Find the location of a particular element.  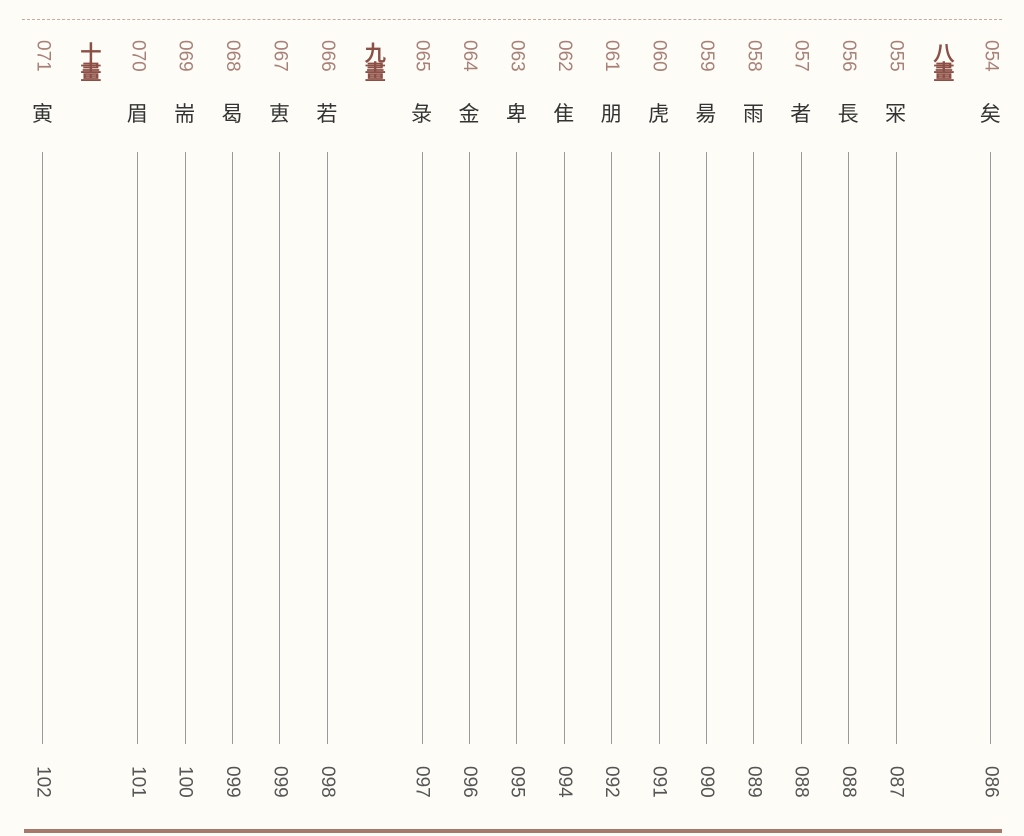

entry-number-text: 067 is located at coordinates (280, 56).